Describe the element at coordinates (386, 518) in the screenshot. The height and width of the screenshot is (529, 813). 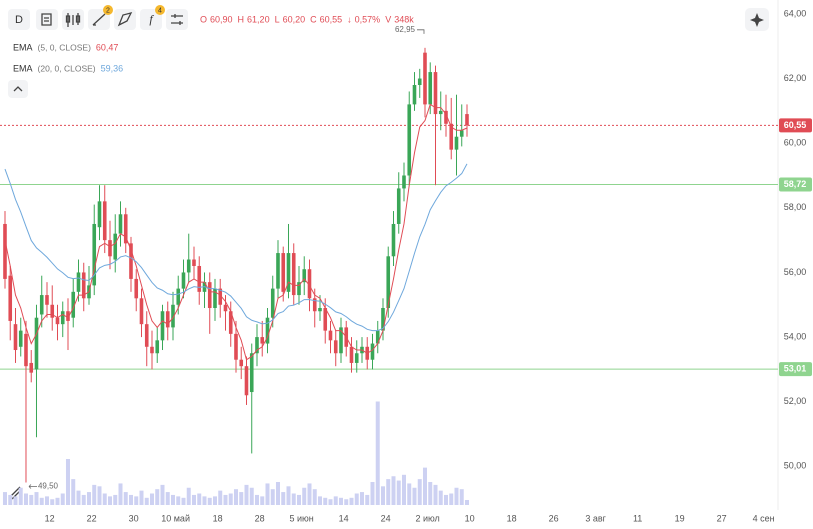
I see `x-tick-label: 24` at that location.